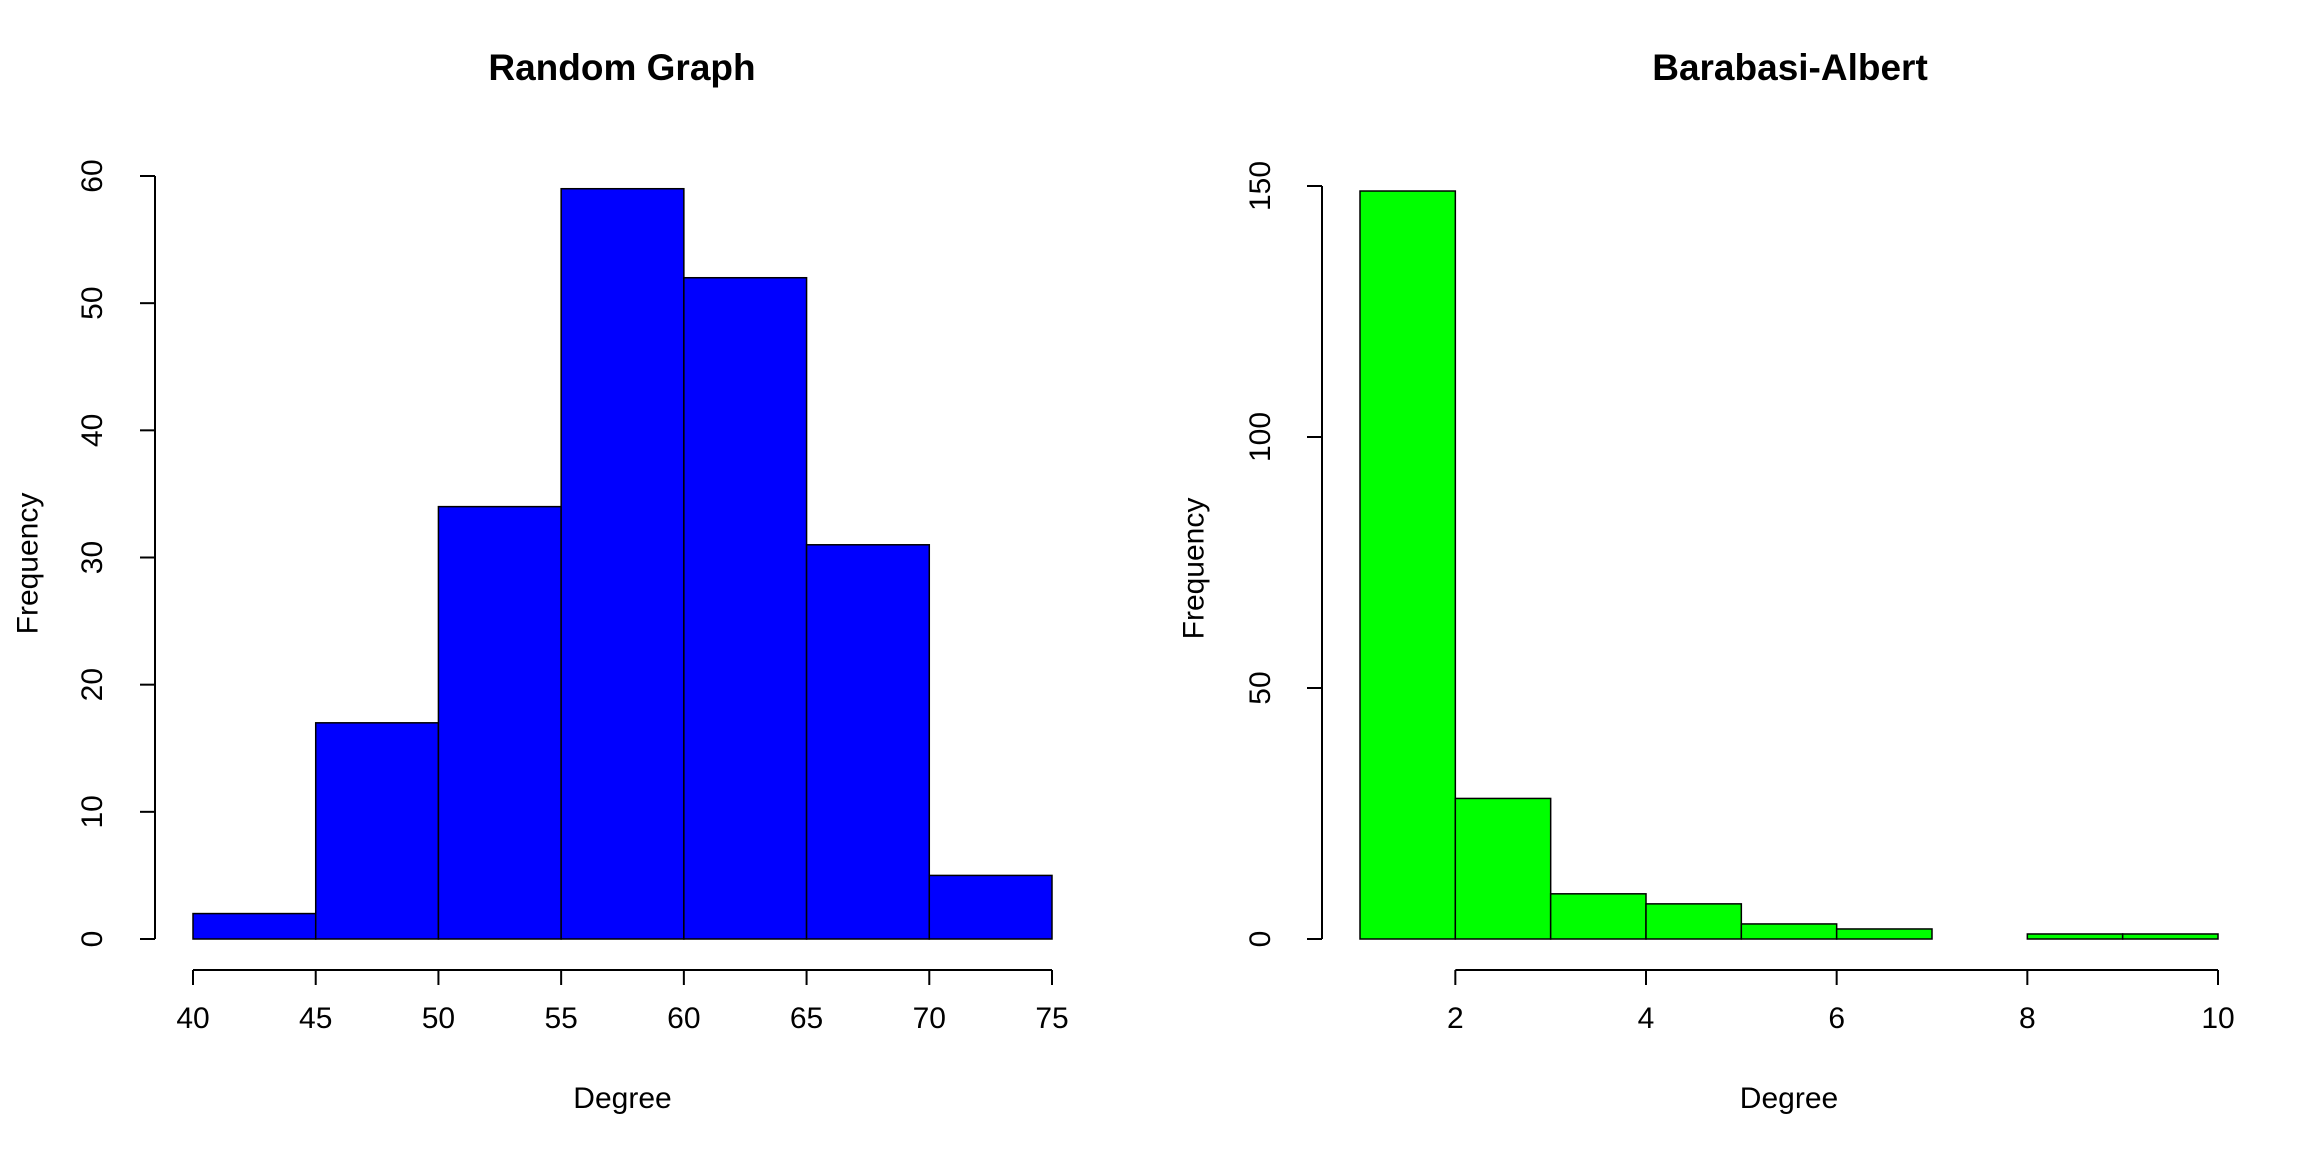 The width and height of the screenshot is (2304, 1152). Describe the element at coordinates (806, 1018) in the screenshot. I see `x-tick-label: 65` at that location.